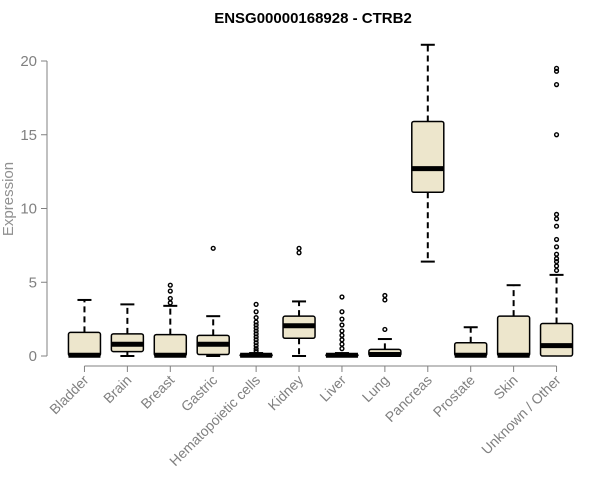 Image resolution: width=600 pixels, height=500 pixels. Describe the element at coordinates (505, 387) in the screenshot. I see `x-tick-label: Skin` at that location.